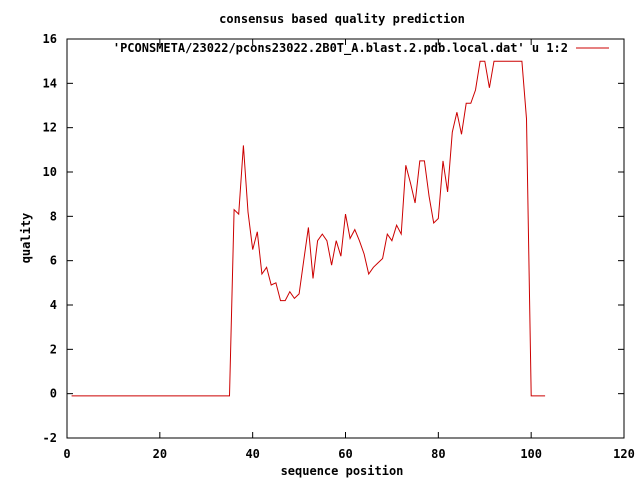 This screenshot has height=480, width=640. Describe the element at coordinates (252, 454) in the screenshot. I see `x-tick-label: 40` at that location.